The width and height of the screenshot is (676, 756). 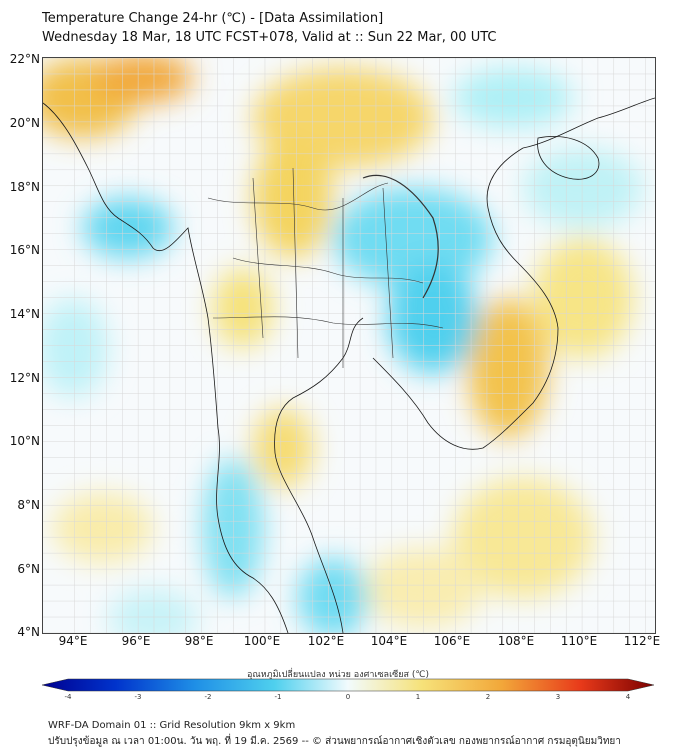 I want to click on lat-label: 6°N, so click(x=28, y=569).